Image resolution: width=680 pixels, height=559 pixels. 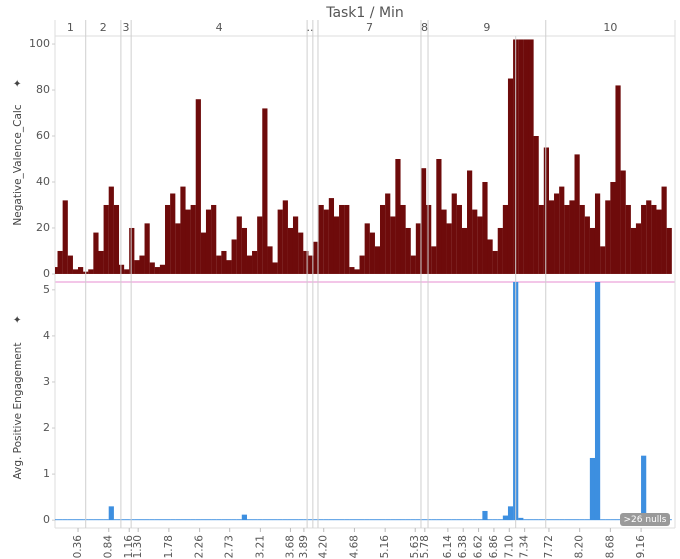 What do you see at coordinates (70, 27) in the screenshot?
I see `partition-label: 1` at bounding box center [70, 27].